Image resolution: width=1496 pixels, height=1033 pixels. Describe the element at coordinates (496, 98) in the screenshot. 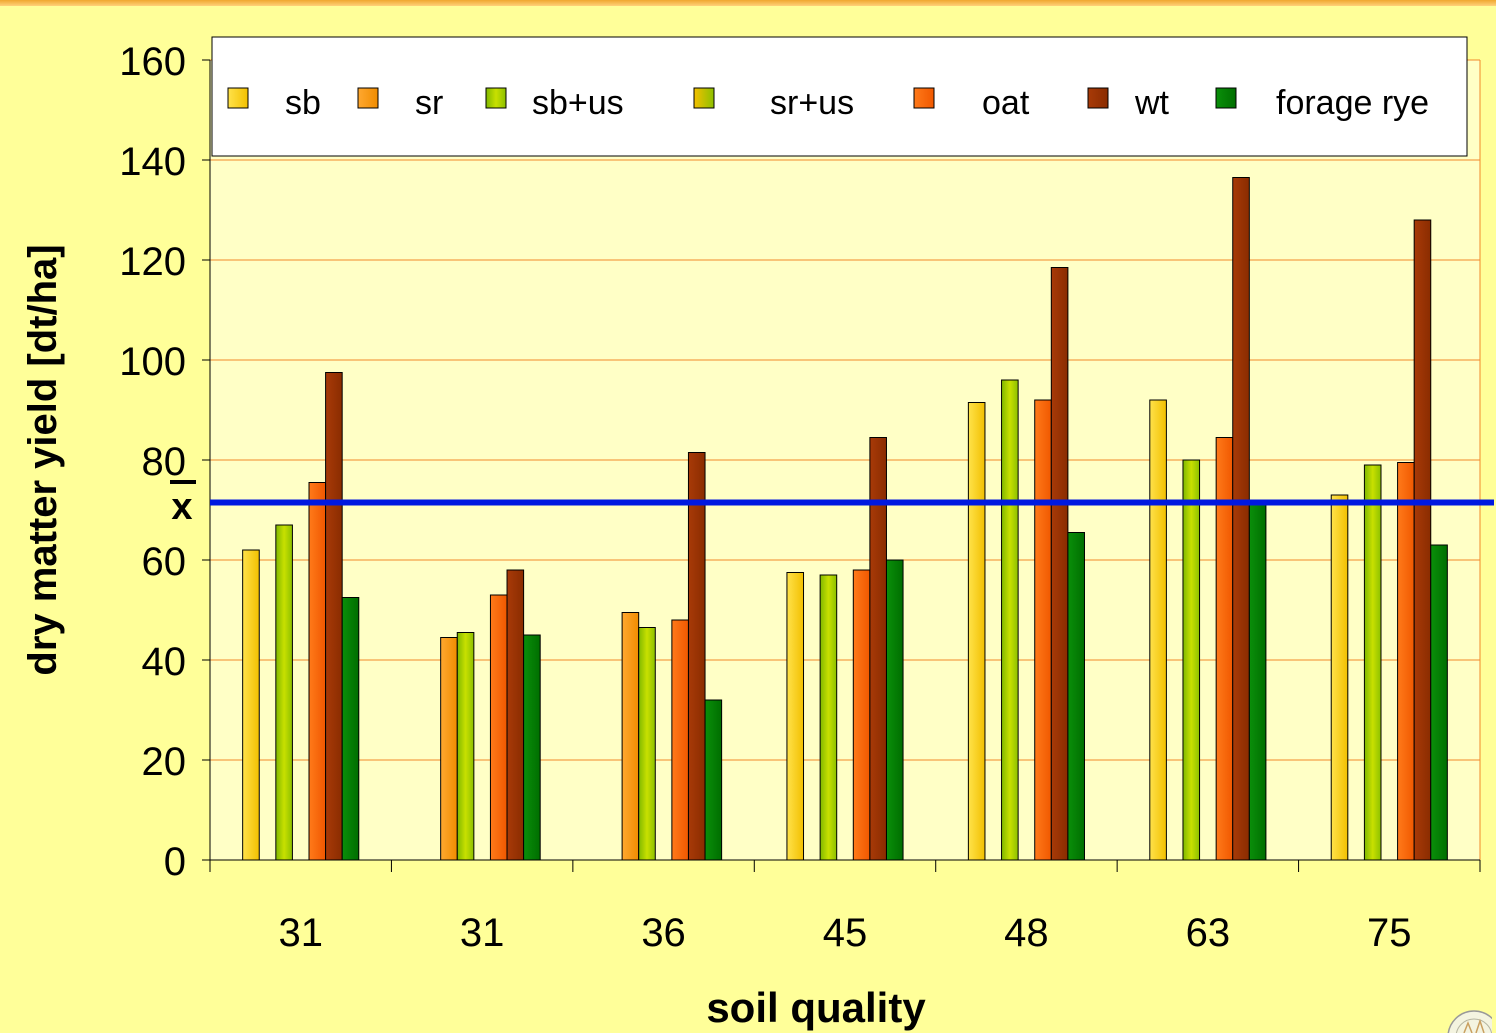

I see `legend-swatch-sb-plus-us` at that location.